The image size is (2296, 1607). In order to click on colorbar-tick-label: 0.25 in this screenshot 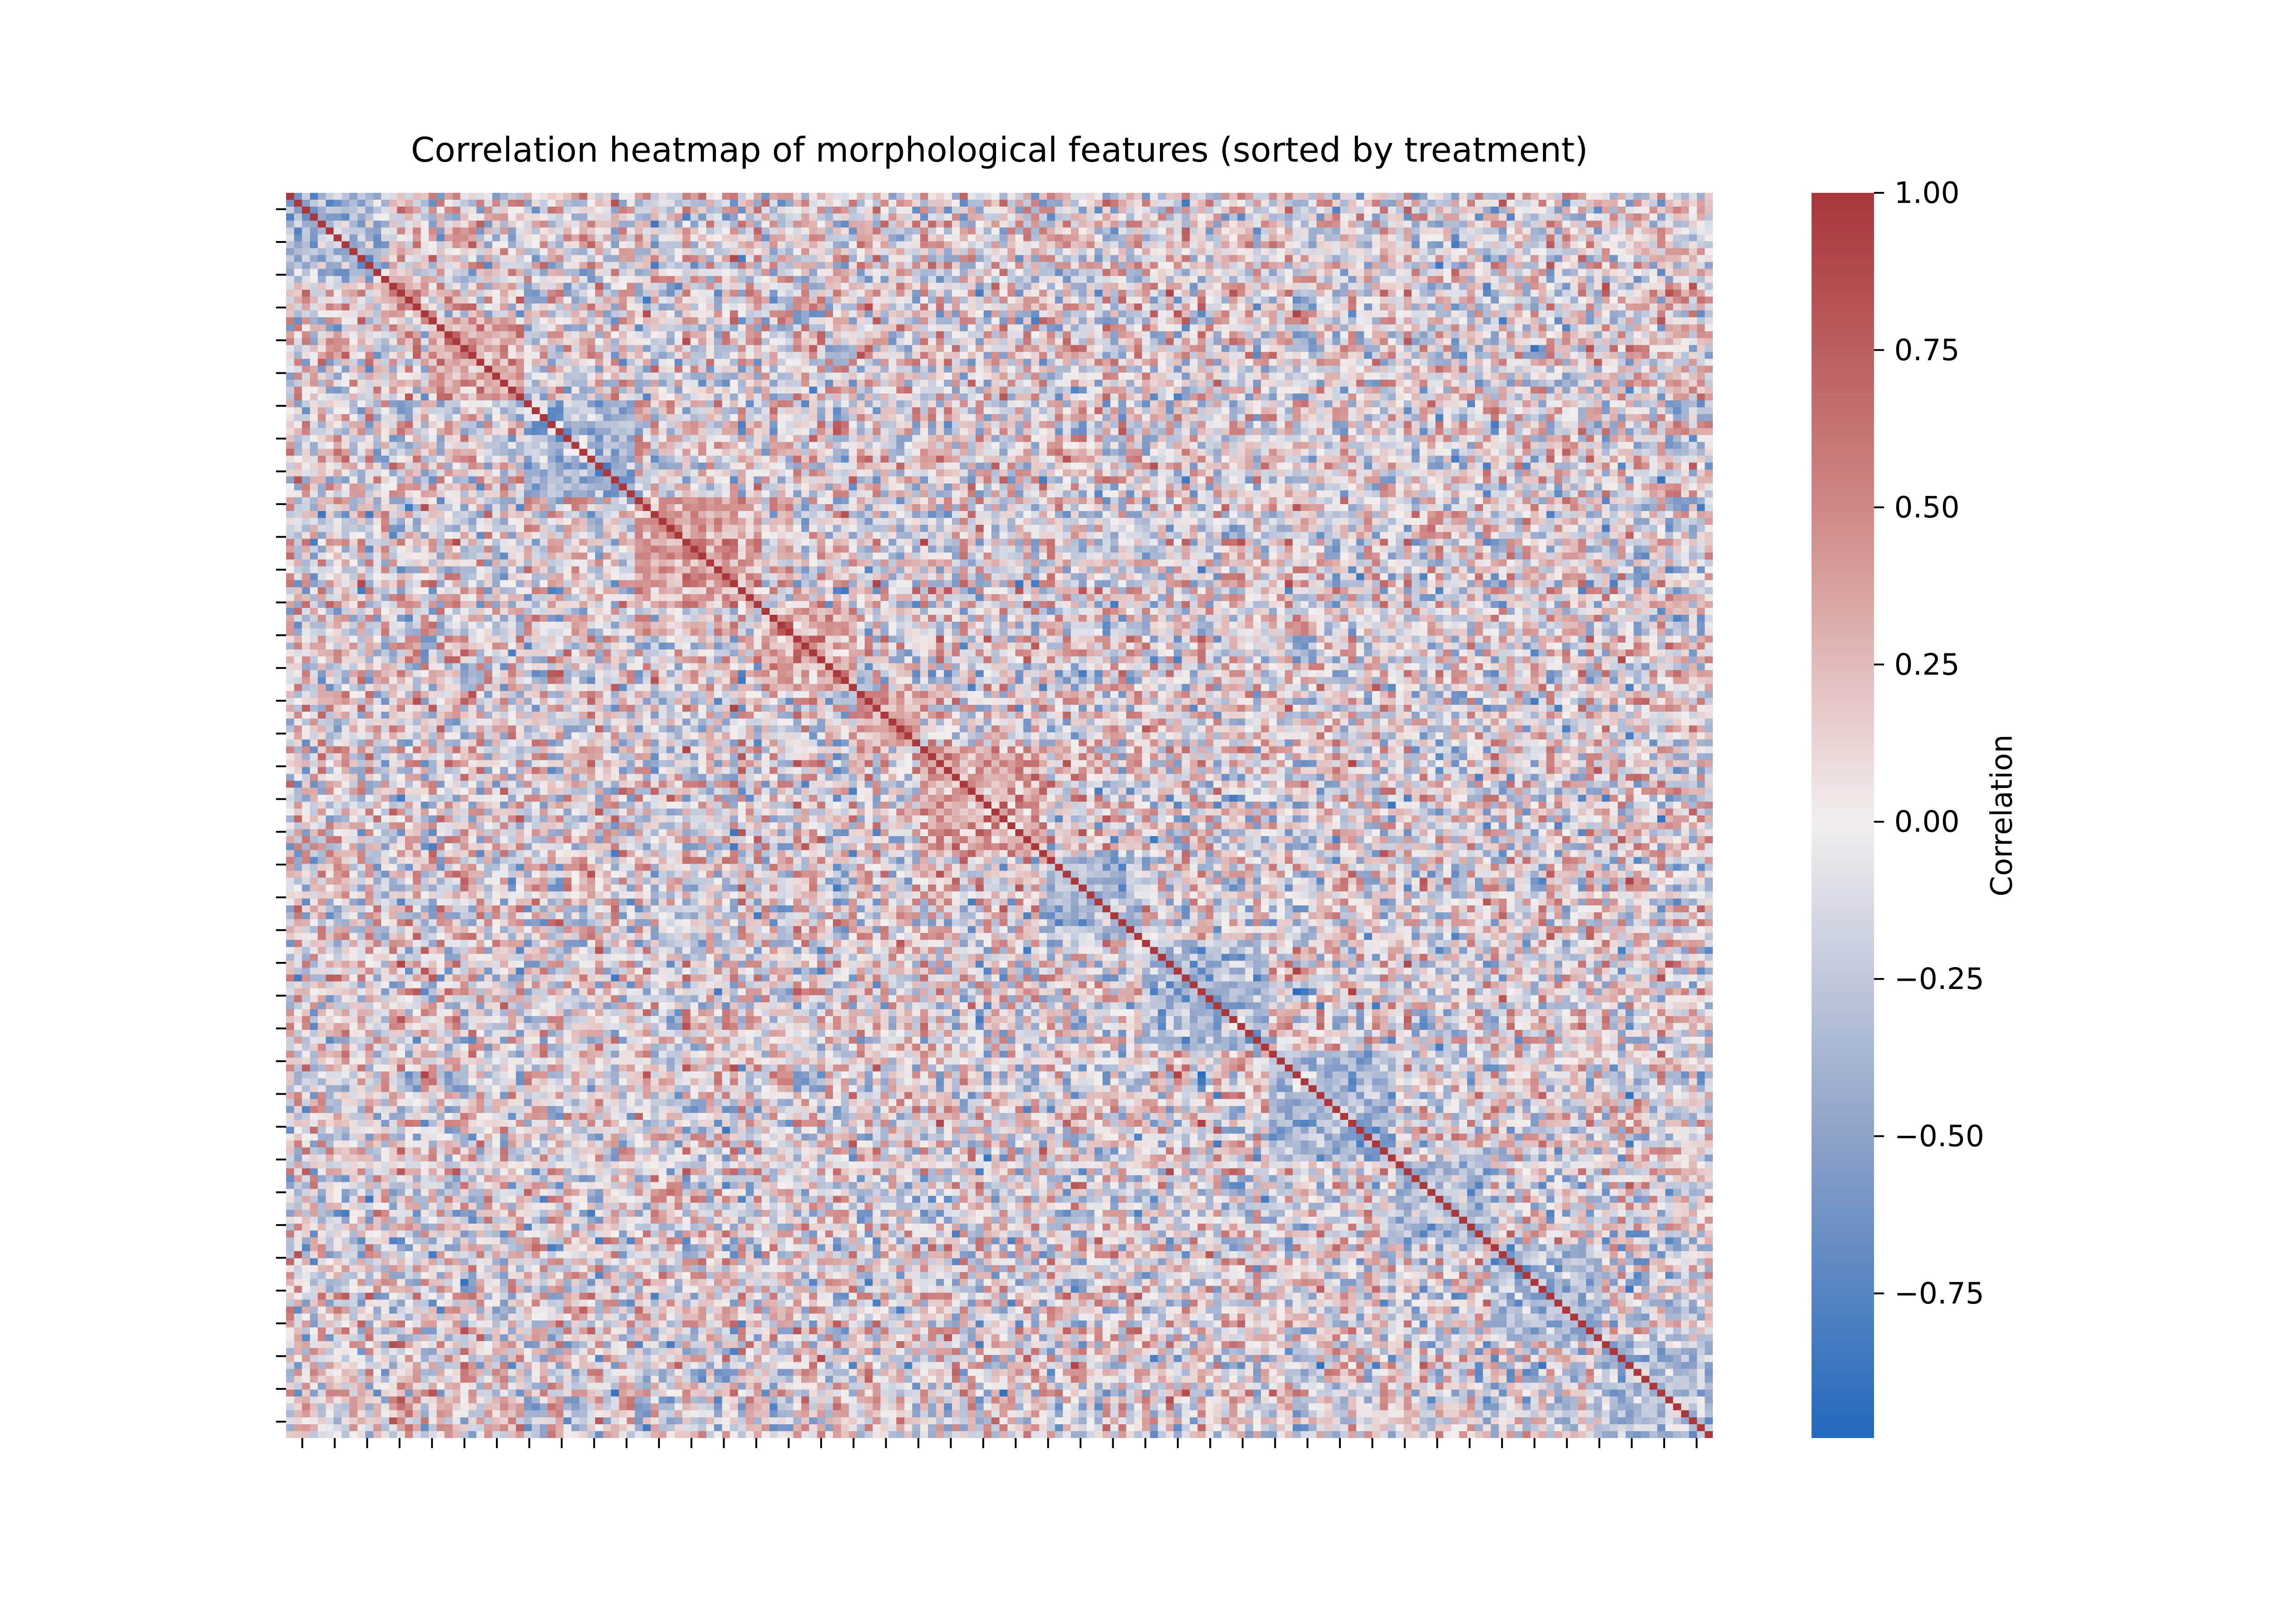, I will do `click(1927, 665)`.